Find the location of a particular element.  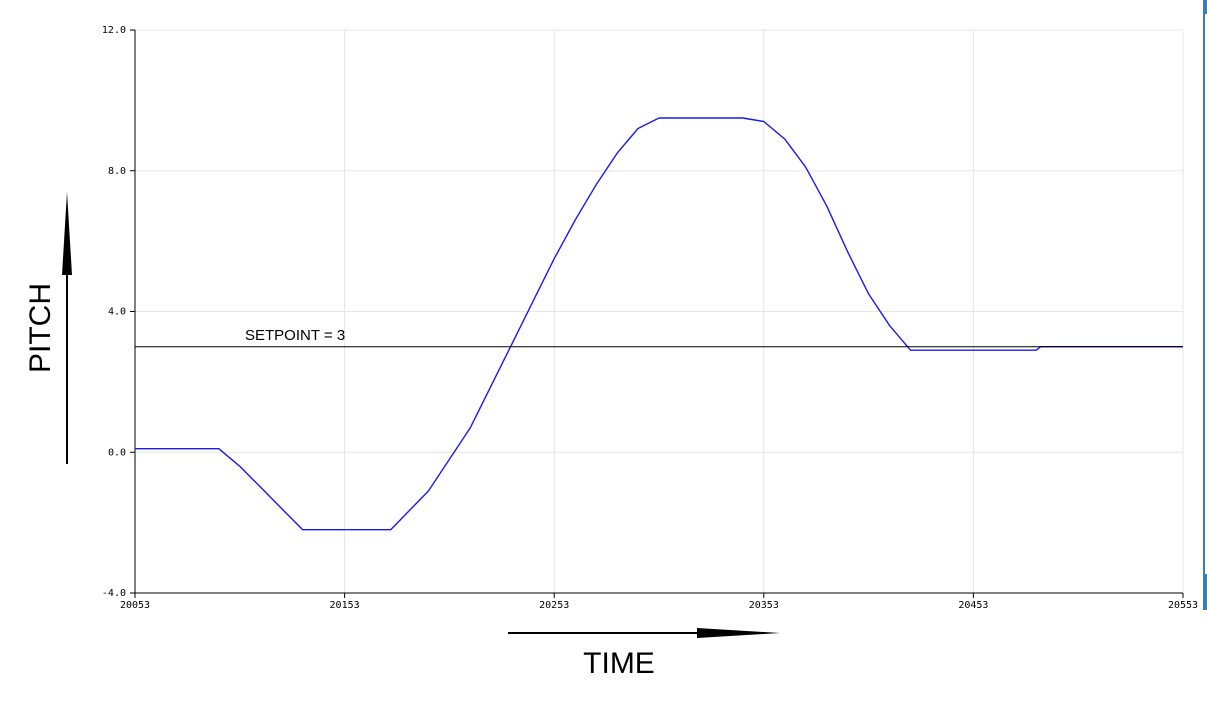

x-tick-label: 20453 is located at coordinates (973, 605).